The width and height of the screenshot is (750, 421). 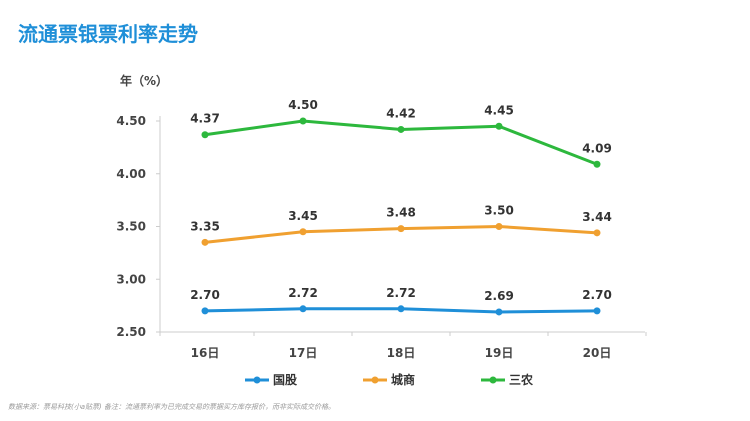 I want to click on y-tick-label: 3.50, so click(x=131, y=227).